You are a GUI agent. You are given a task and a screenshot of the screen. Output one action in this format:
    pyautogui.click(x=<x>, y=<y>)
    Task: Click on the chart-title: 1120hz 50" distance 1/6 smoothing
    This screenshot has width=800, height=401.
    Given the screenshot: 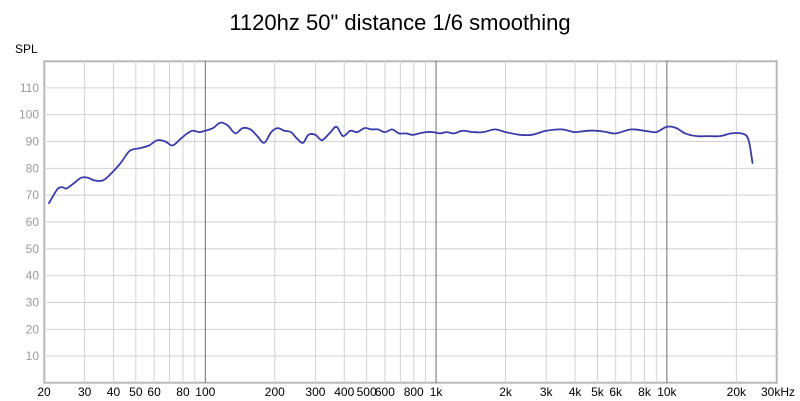 What is the action you would take?
    pyautogui.click(x=399, y=22)
    